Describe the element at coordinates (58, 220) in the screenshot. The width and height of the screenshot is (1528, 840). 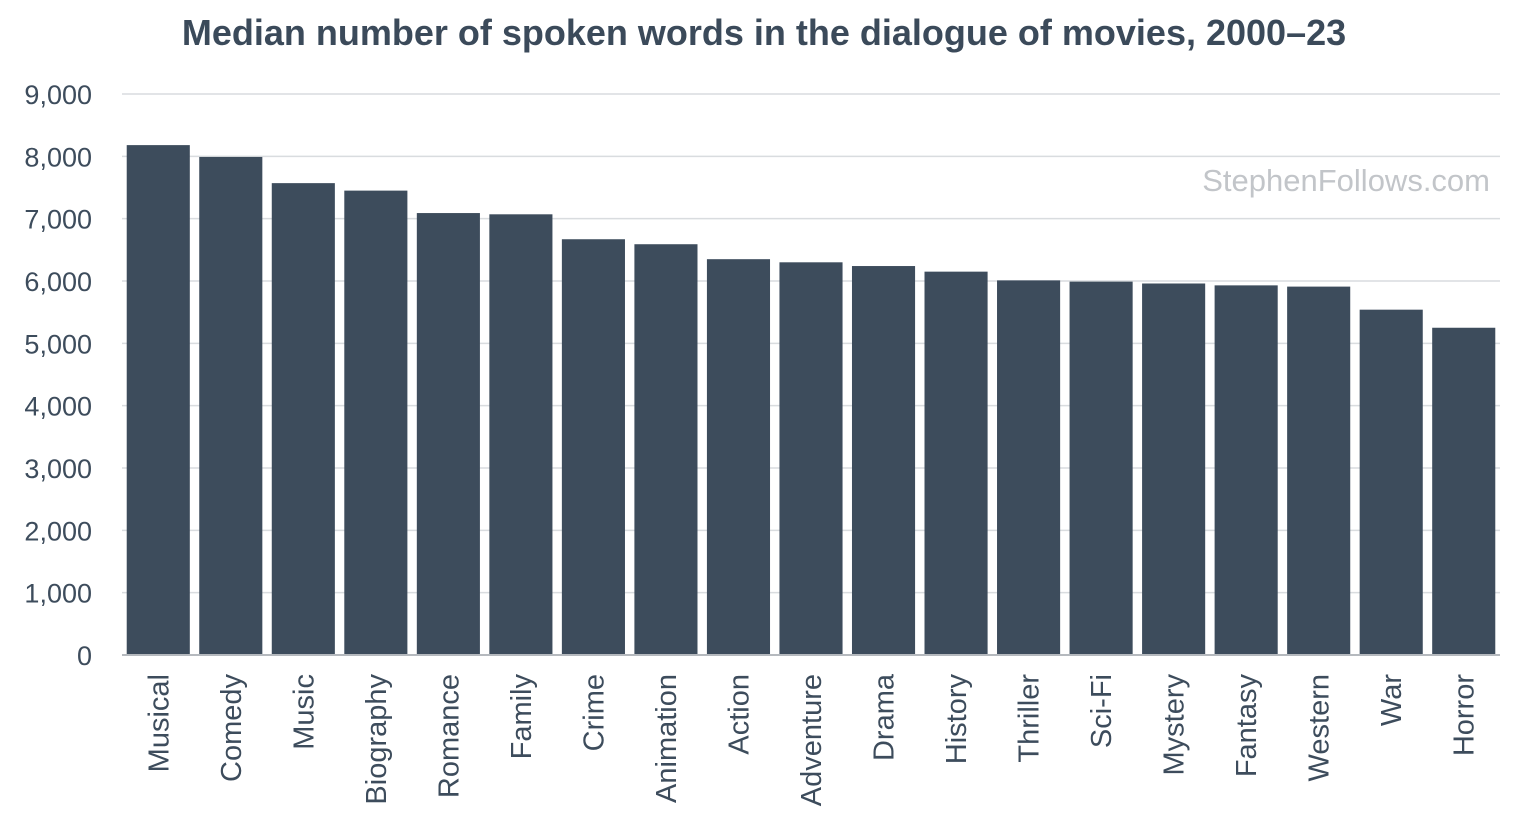
I see `y-tick-label: 7,000` at that location.